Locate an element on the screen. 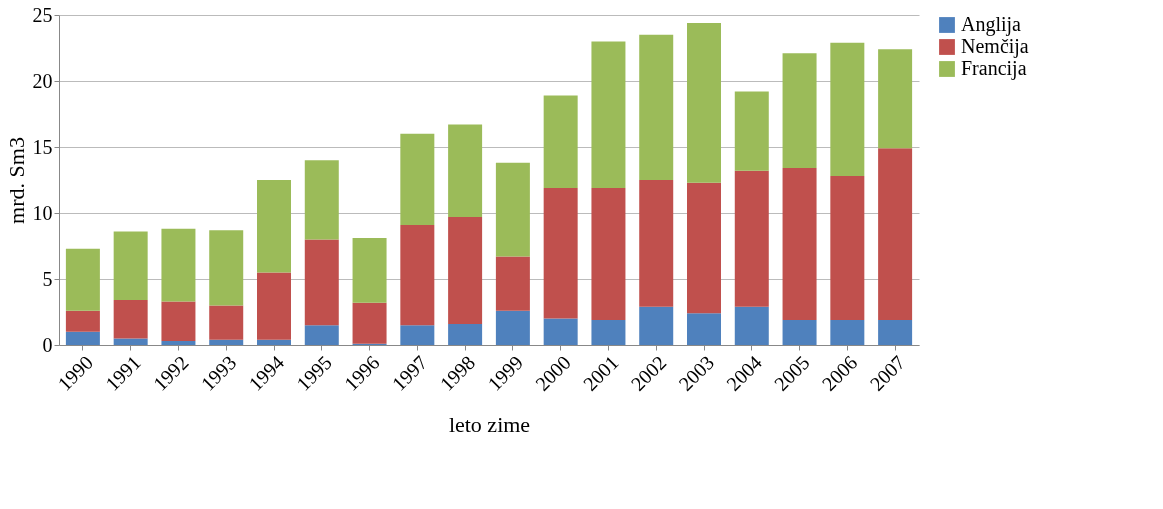 This screenshot has width=1163, height=509. y-tick-label: 10 is located at coordinates (42, 212).